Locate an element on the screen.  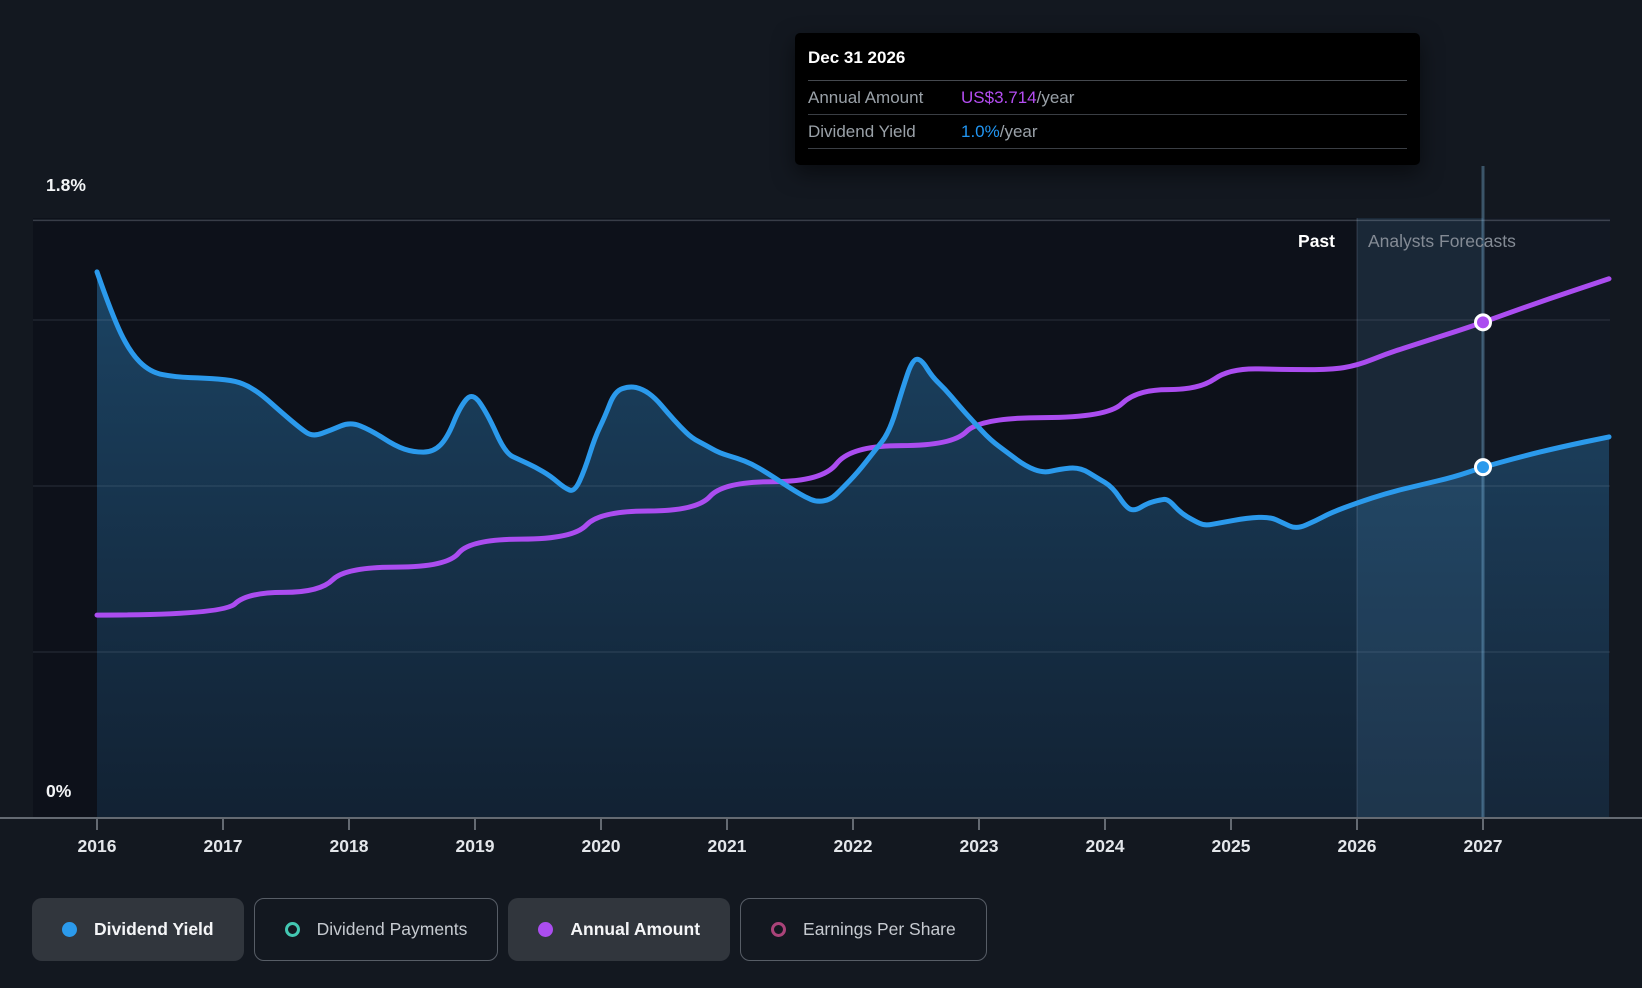
x-tick-label: 2027 is located at coordinates (1483, 846).